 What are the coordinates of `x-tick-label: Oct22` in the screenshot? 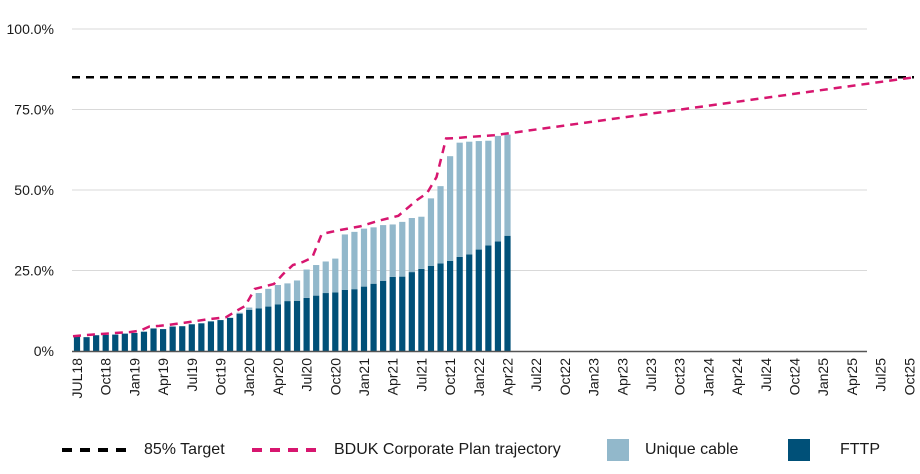 It's located at (565, 377).